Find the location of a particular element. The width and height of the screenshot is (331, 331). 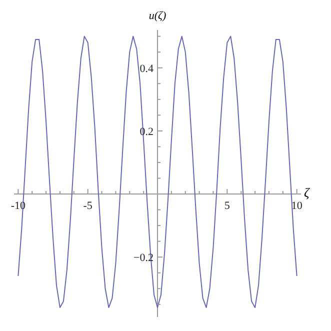

y-tick-label: 0.4 is located at coordinates (147, 68).